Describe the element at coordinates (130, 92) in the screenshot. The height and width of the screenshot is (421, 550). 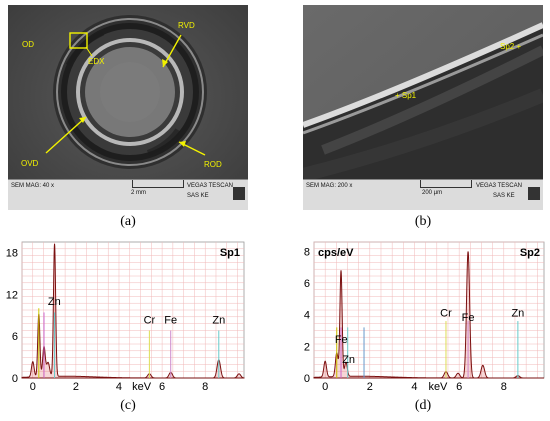
I see `bright-ring` at that location.